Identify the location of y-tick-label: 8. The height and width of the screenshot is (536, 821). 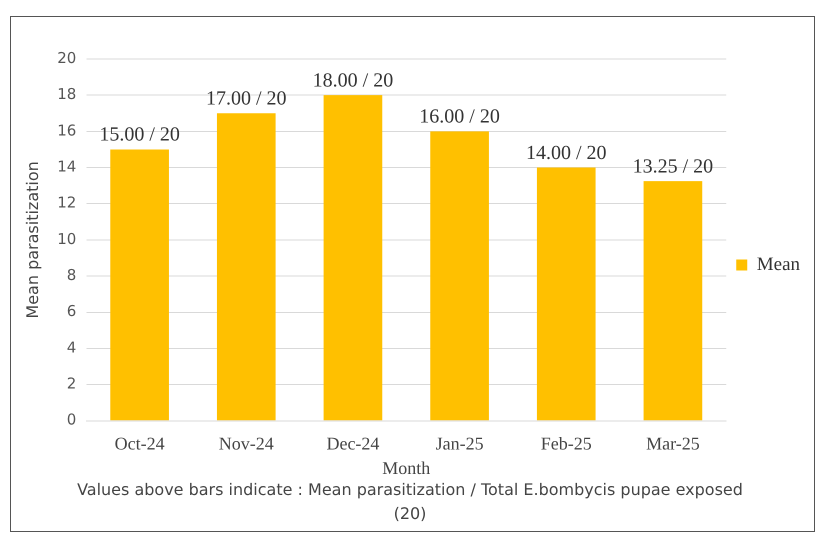
(71, 275).